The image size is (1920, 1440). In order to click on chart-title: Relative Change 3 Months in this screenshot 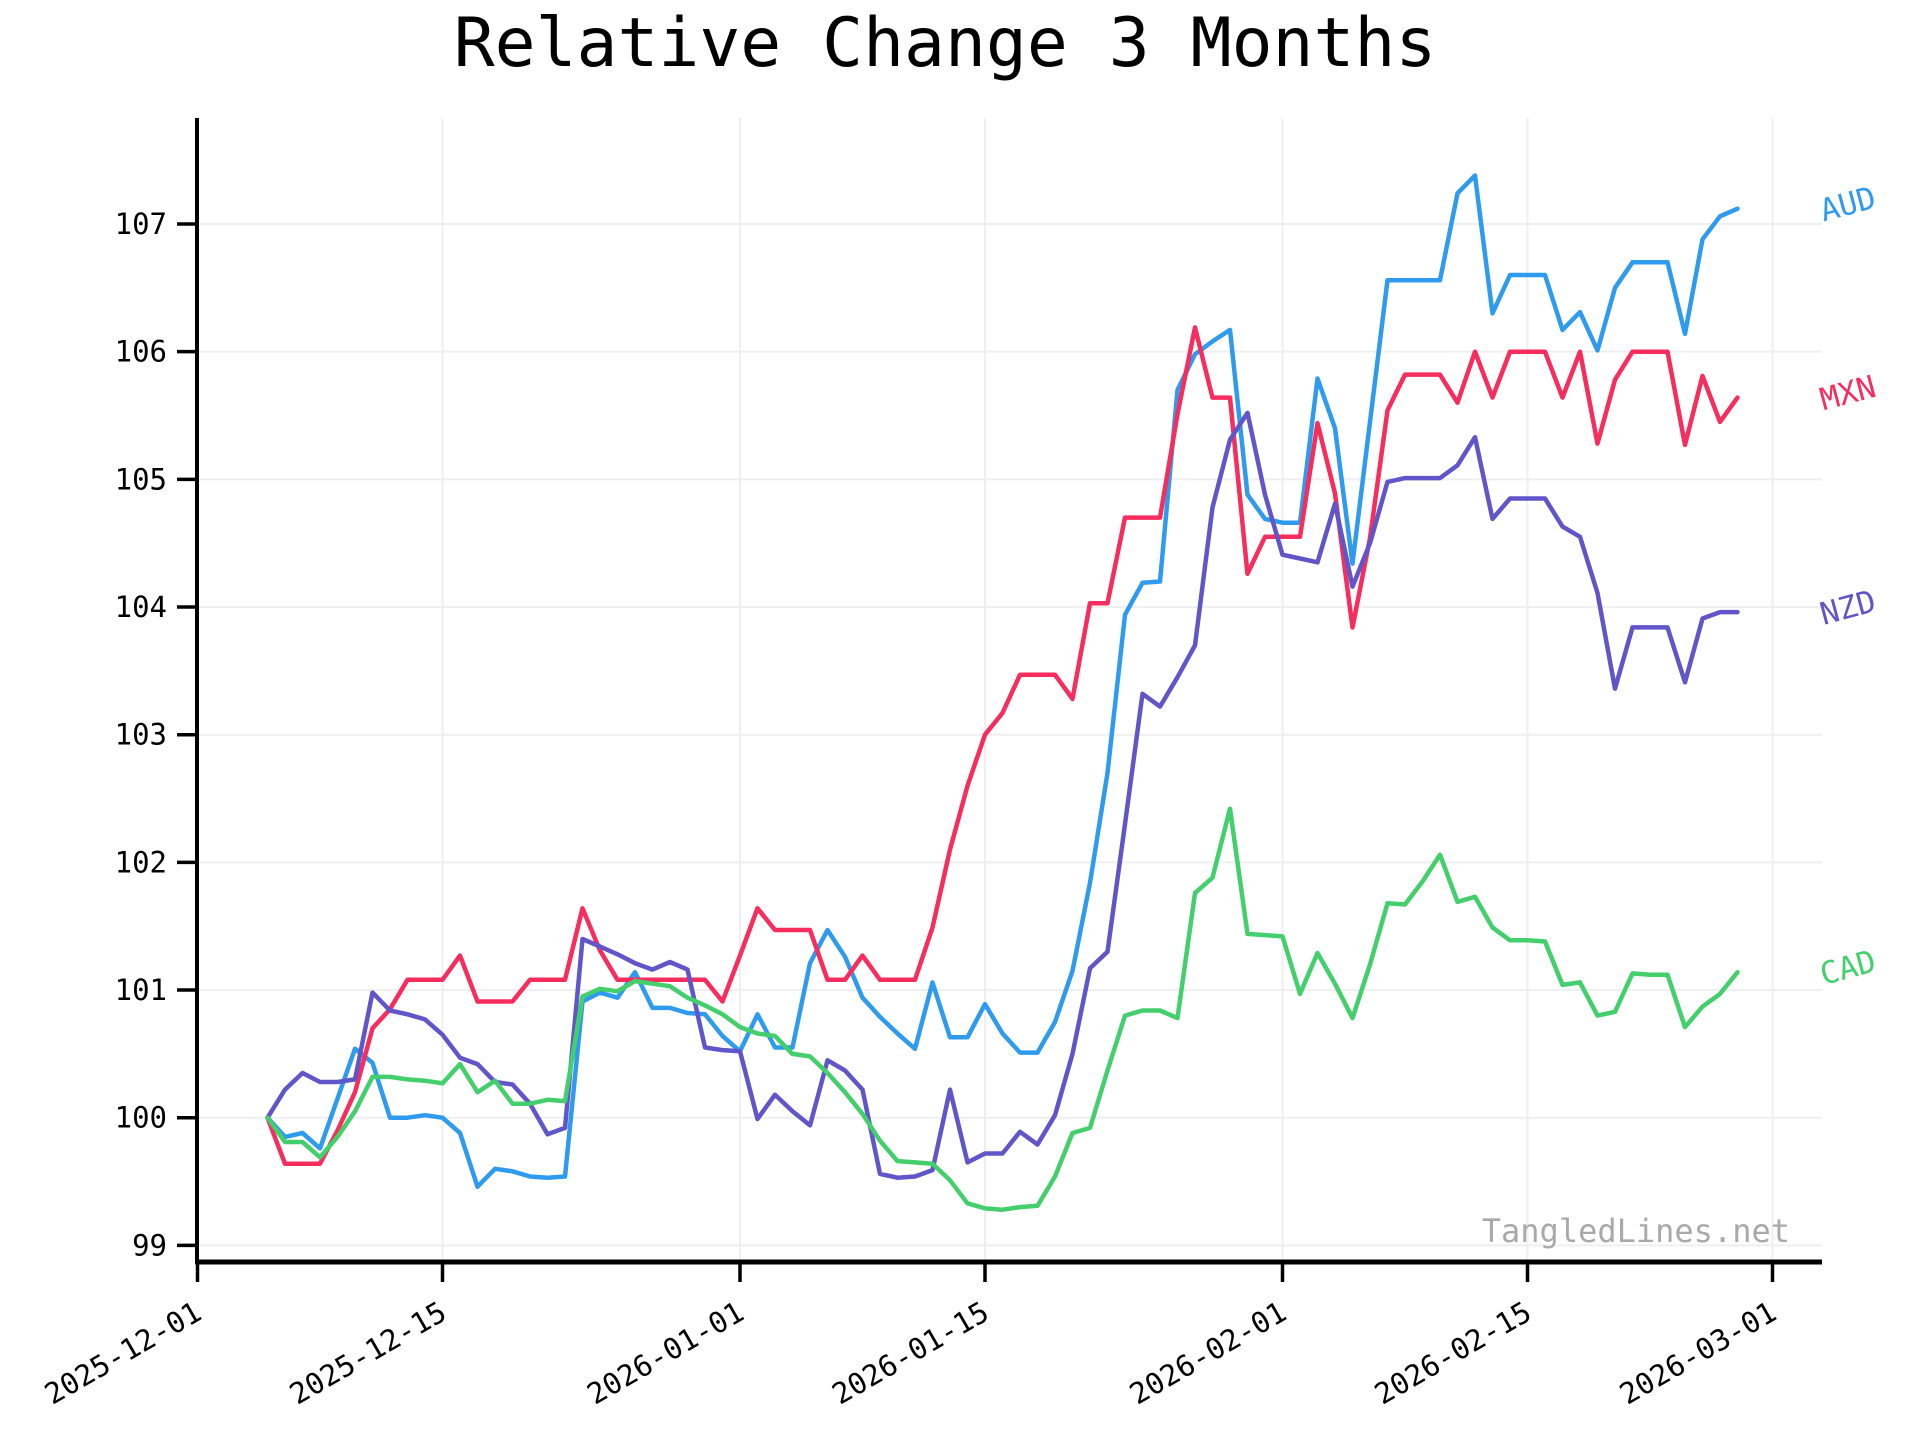, I will do `click(945, 43)`.